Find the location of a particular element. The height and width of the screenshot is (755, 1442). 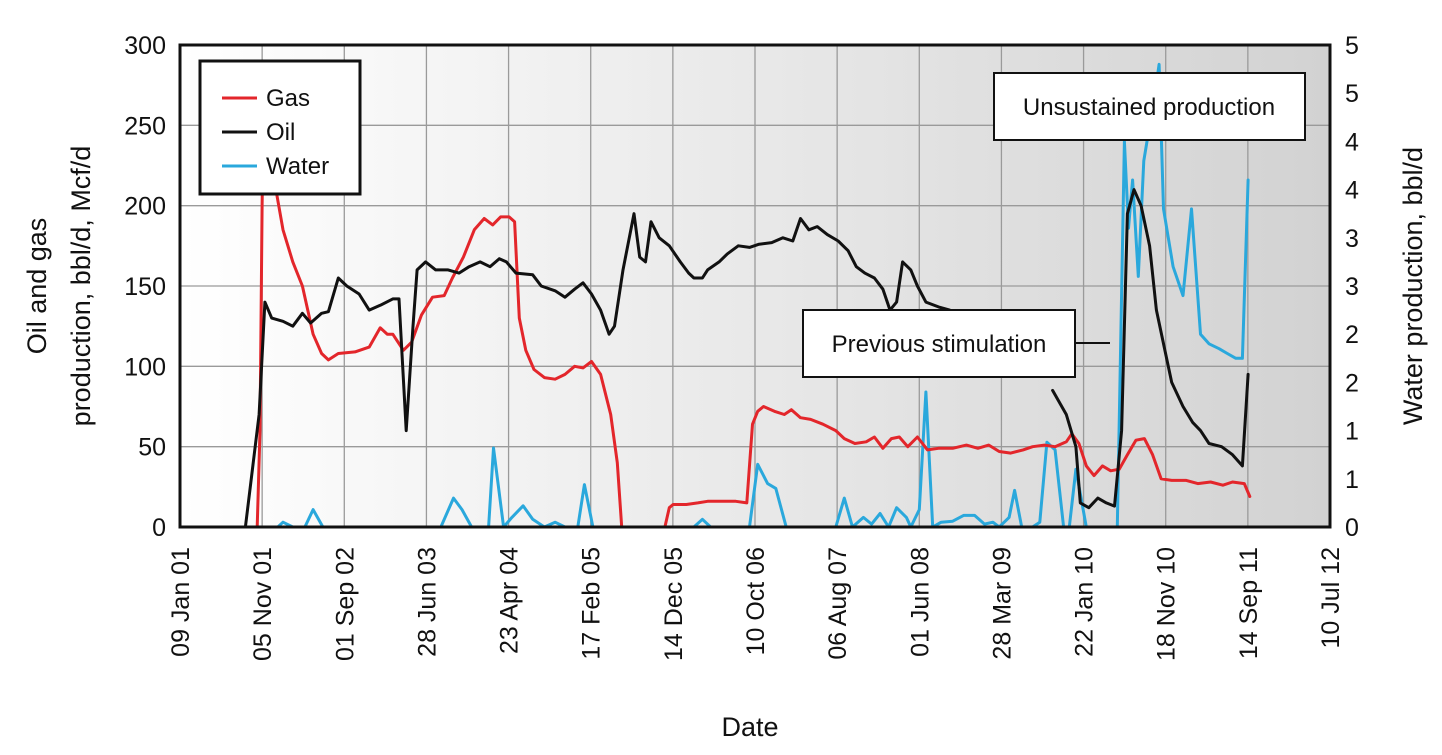

x-tick-label: 14 Dec 05 is located at coordinates (674, 604).